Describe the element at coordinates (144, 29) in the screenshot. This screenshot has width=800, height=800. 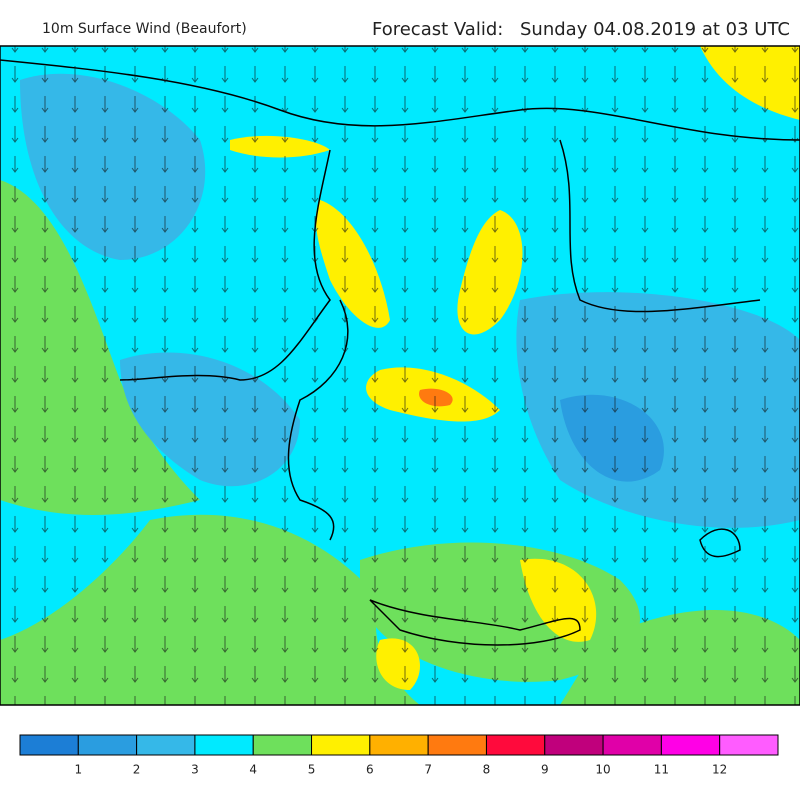
I see `map-title: 10m Surface Wind (Beaufort)` at that location.